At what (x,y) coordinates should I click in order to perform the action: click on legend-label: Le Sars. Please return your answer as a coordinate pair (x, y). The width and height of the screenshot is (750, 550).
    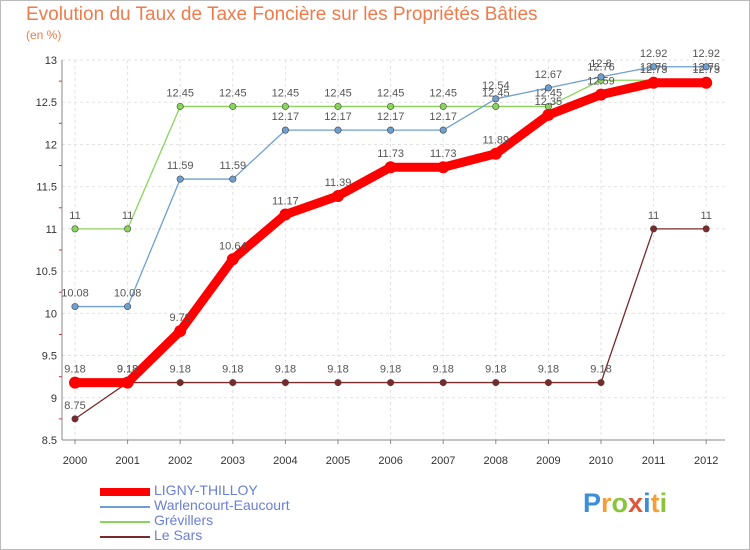
    Looking at the image, I should click on (178, 535).